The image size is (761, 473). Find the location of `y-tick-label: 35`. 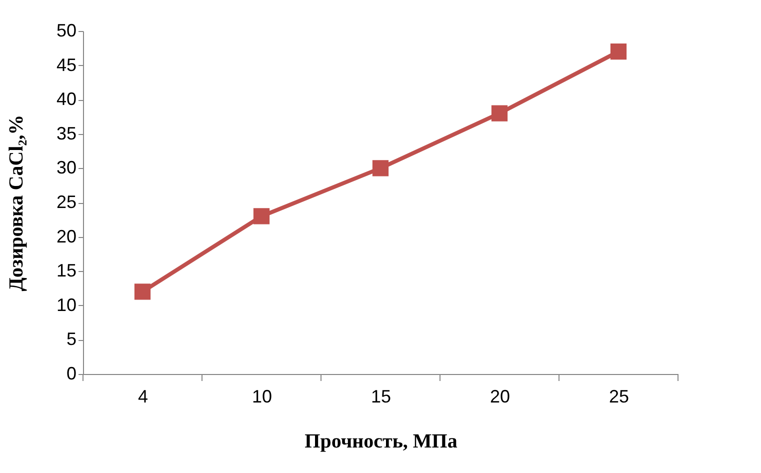

y-tick-label: 35 is located at coordinates (66, 133).